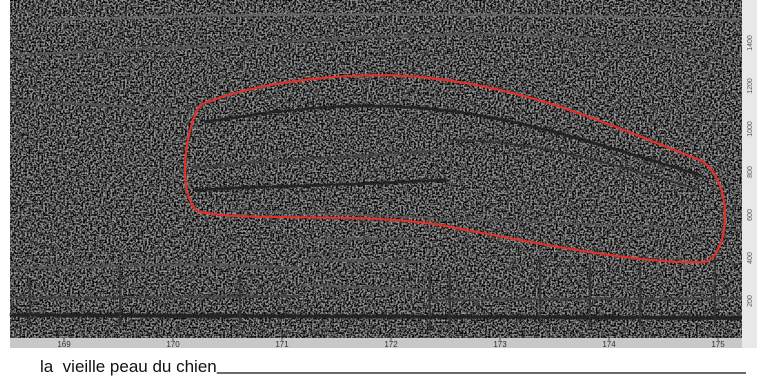 This screenshot has height=378, width=757. I want to click on x-tick-label: 171, so click(282, 344).